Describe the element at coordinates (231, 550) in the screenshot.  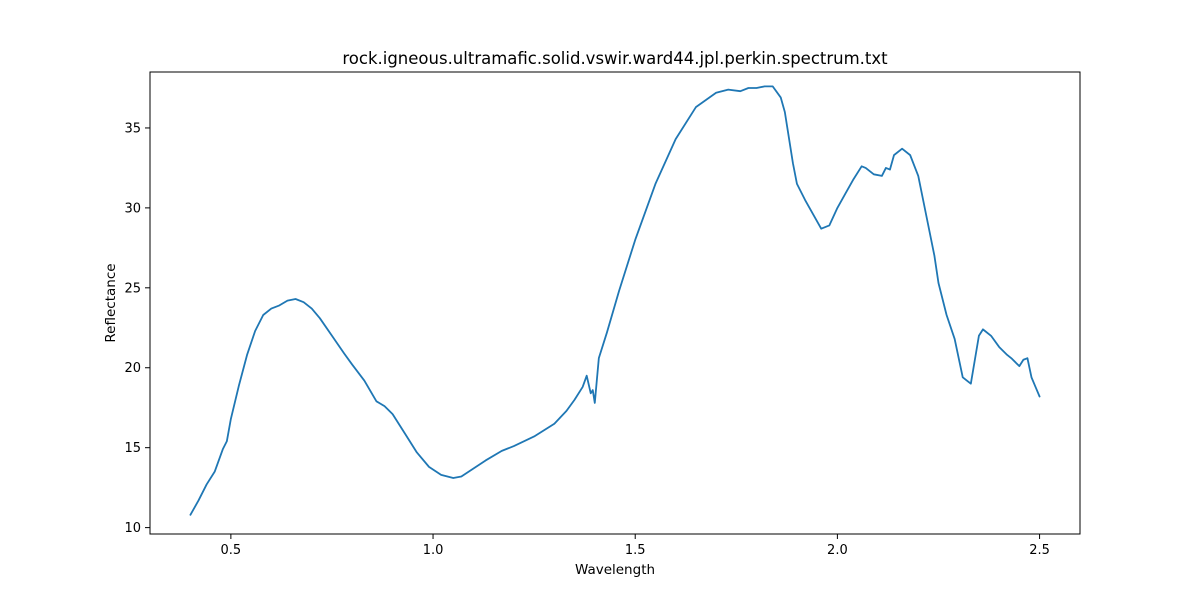
I see `x-tick-label: 0.5` at that location.